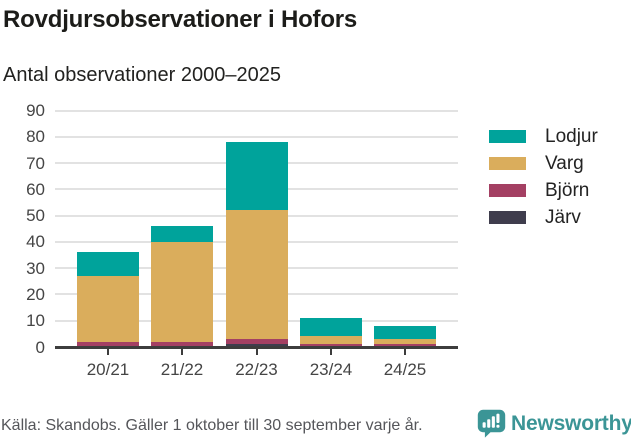 This screenshot has height=439, width=631. What do you see at coordinates (543, 136) in the screenshot?
I see `legend-item-lodjur: Lodjur` at bounding box center [543, 136].